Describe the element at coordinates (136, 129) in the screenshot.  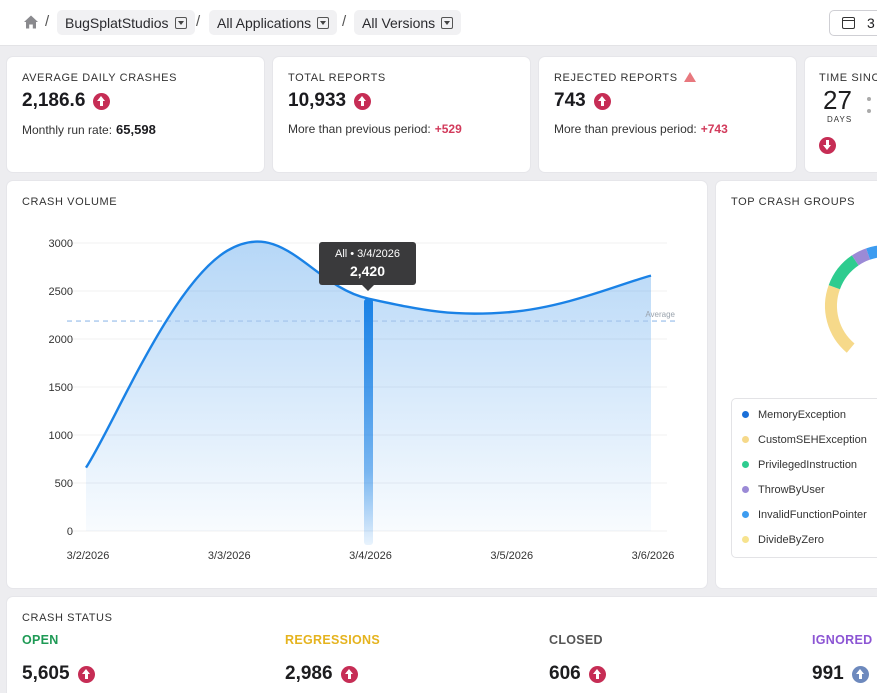
I see `kpi-sub-value: 65,598` at that location.